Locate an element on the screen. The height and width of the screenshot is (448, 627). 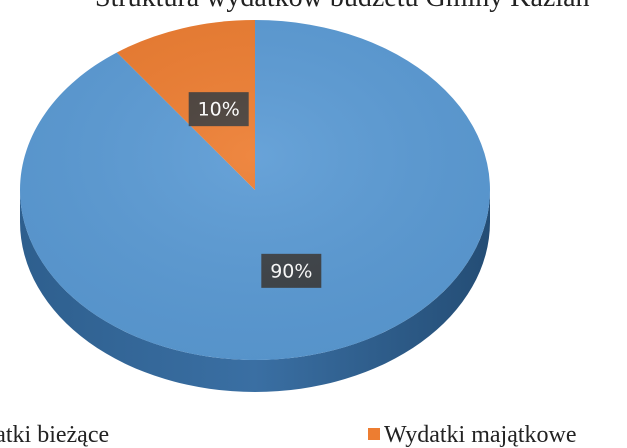
data-label: 90% is located at coordinates (291, 271).